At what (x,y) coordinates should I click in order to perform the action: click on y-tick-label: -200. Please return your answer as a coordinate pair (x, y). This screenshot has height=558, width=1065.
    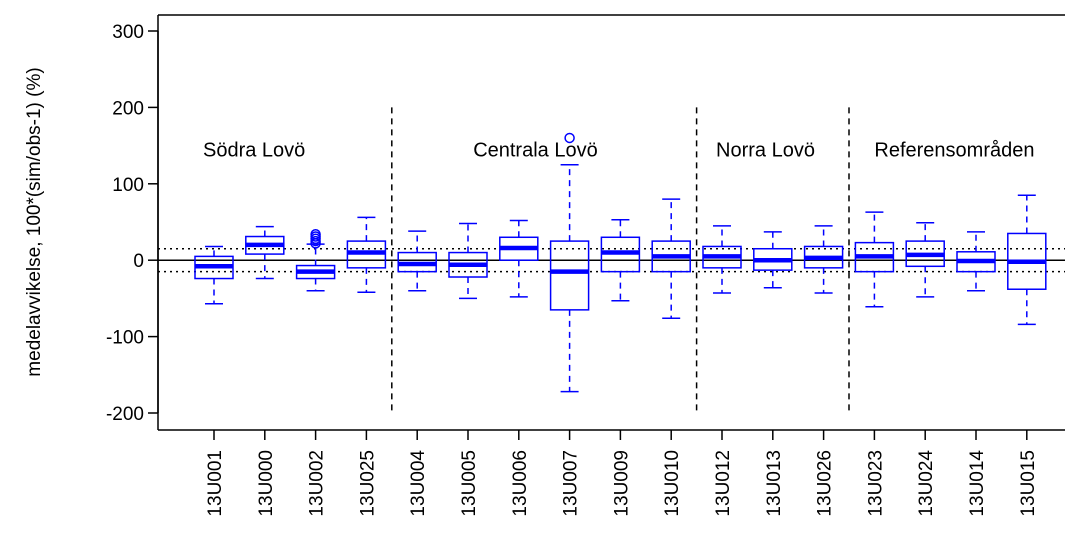
    Looking at the image, I should click on (125, 414).